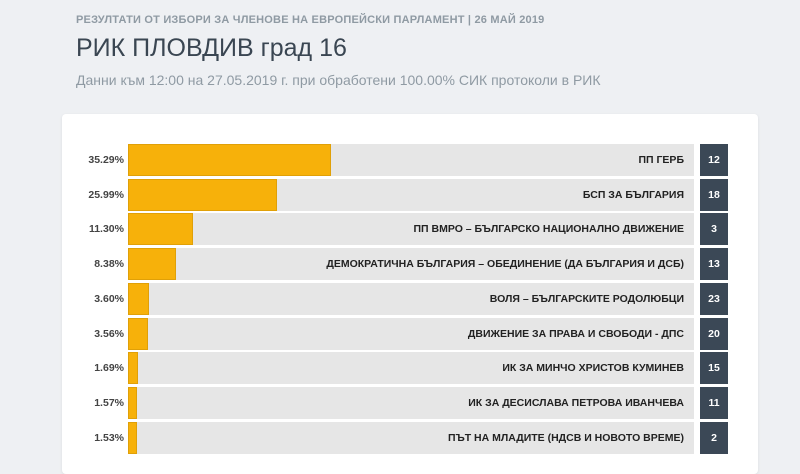  What do you see at coordinates (109, 264) in the screenshot?
I see `result-percentage: 8.38%` at bounding box center [109, 264].